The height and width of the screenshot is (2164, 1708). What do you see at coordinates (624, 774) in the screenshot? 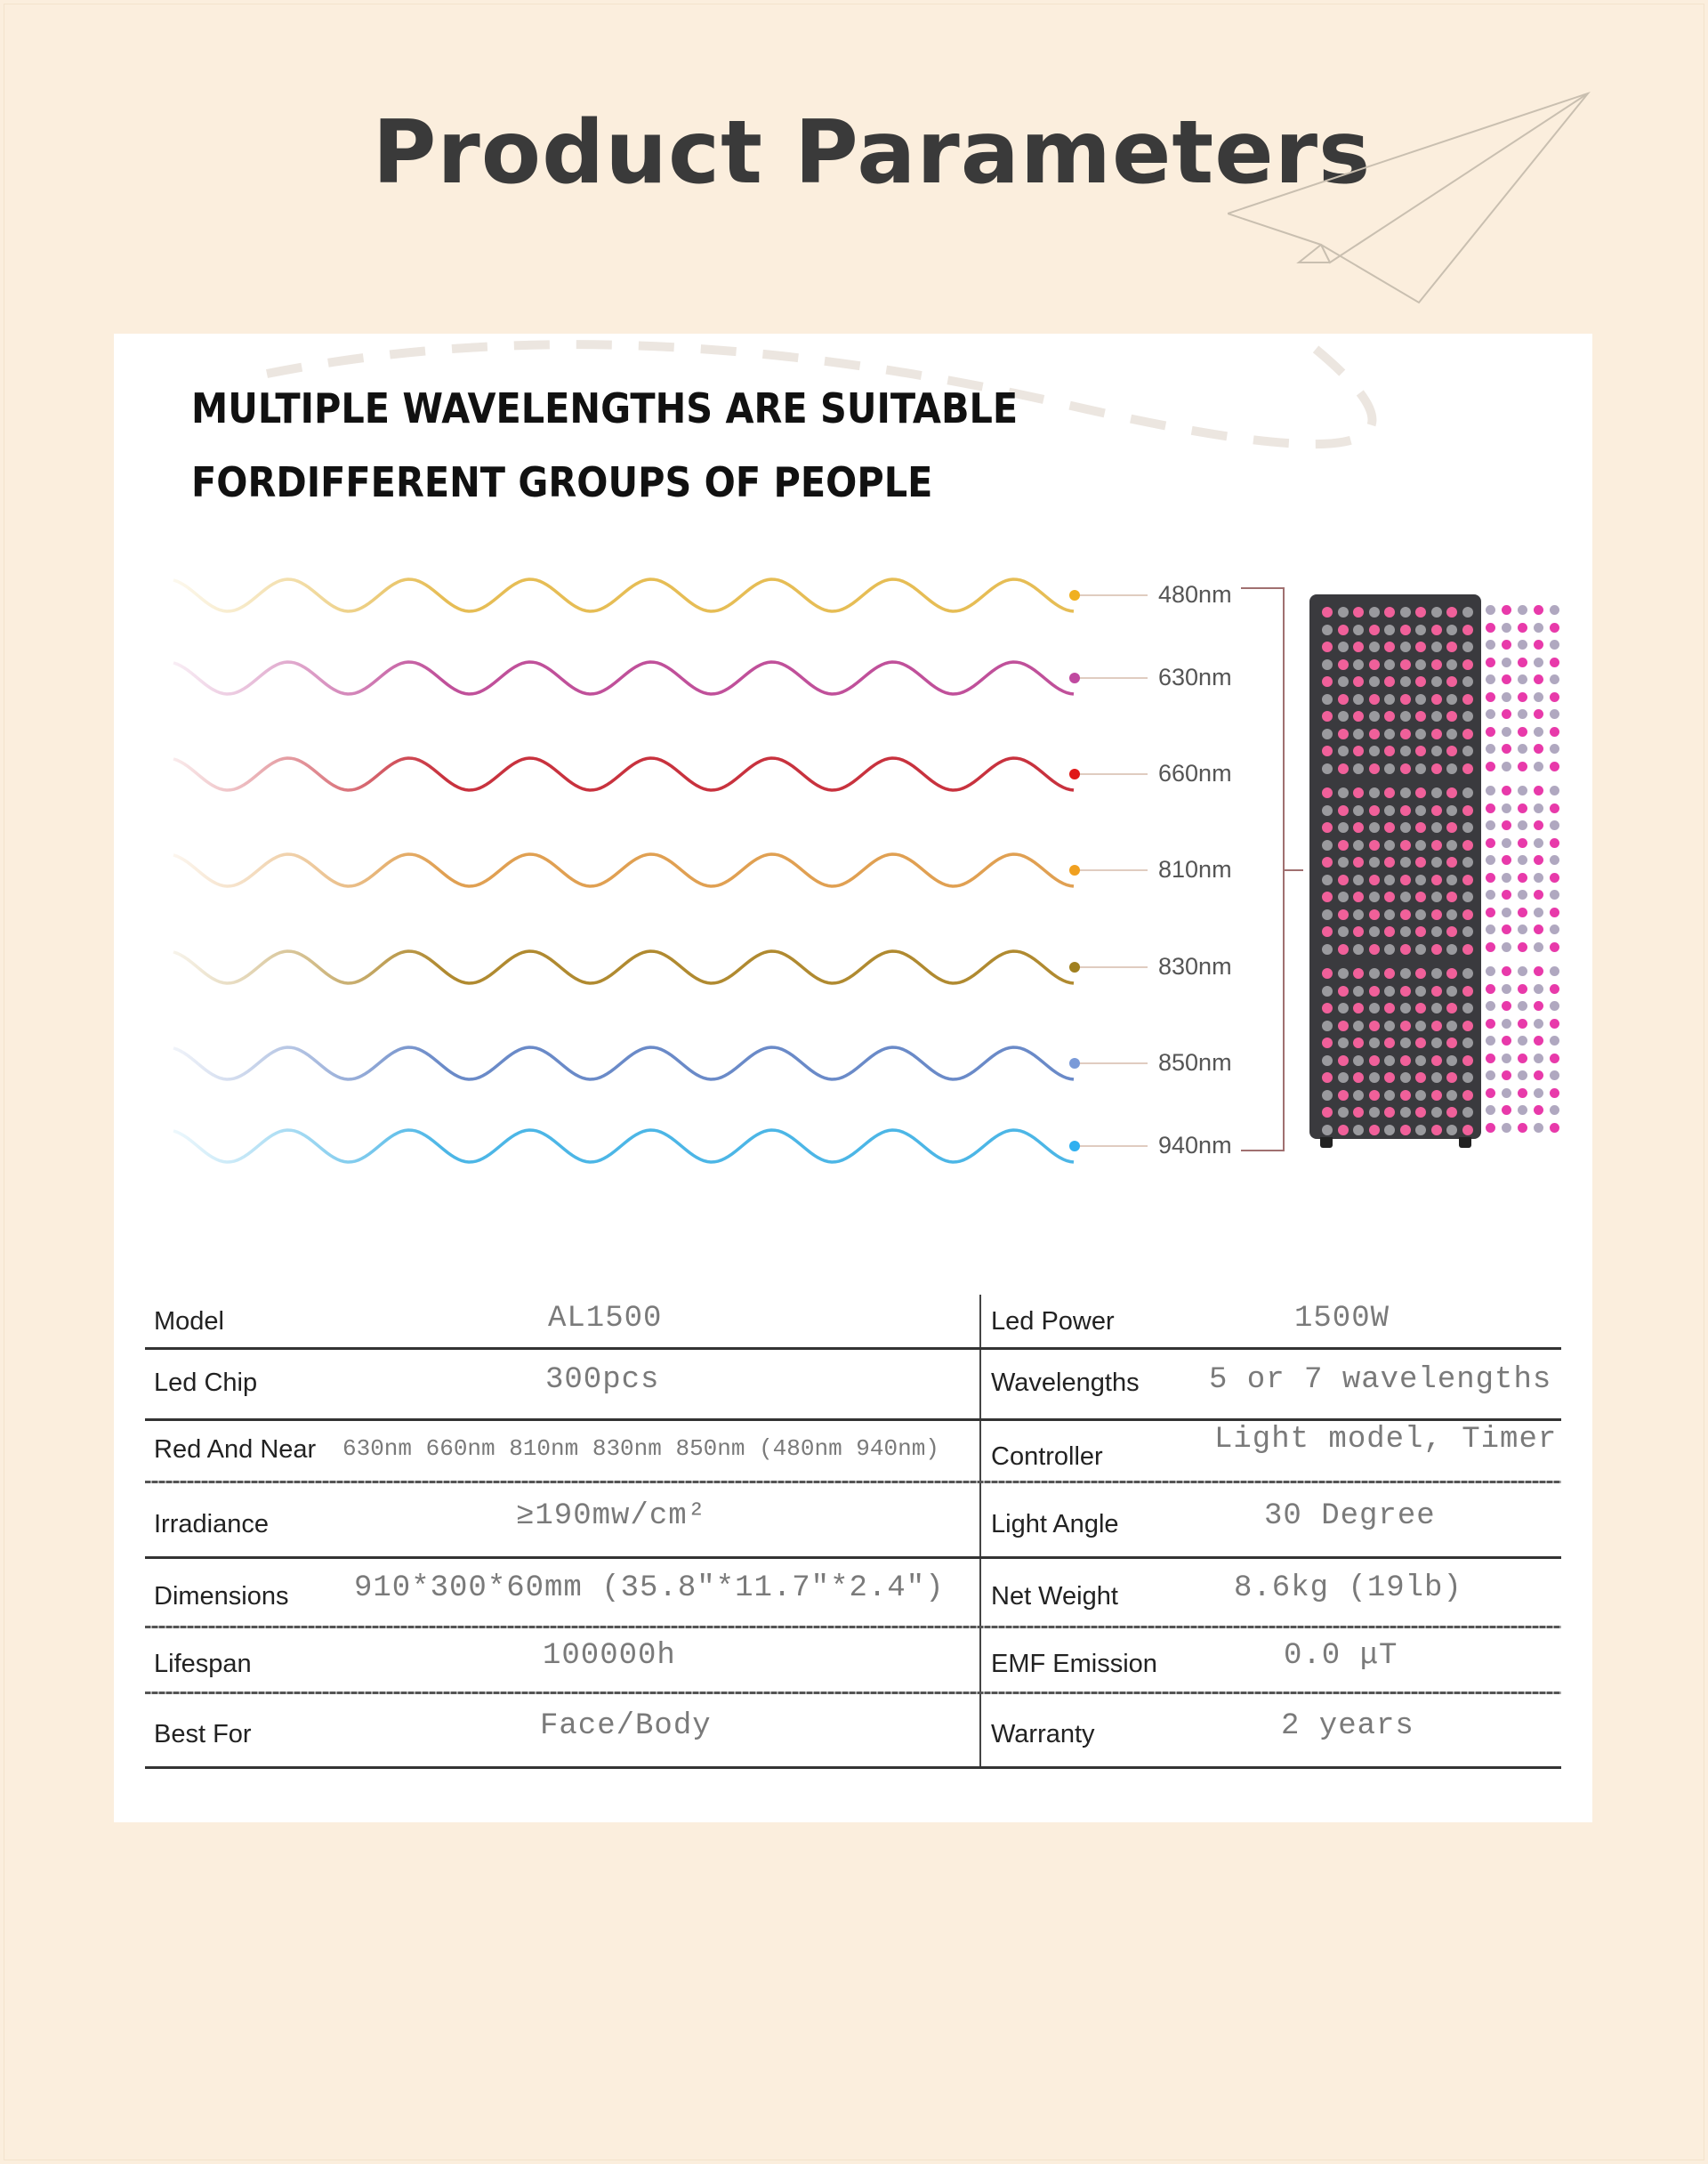
I see `wave-660nm` at bounding box center [624, 774].